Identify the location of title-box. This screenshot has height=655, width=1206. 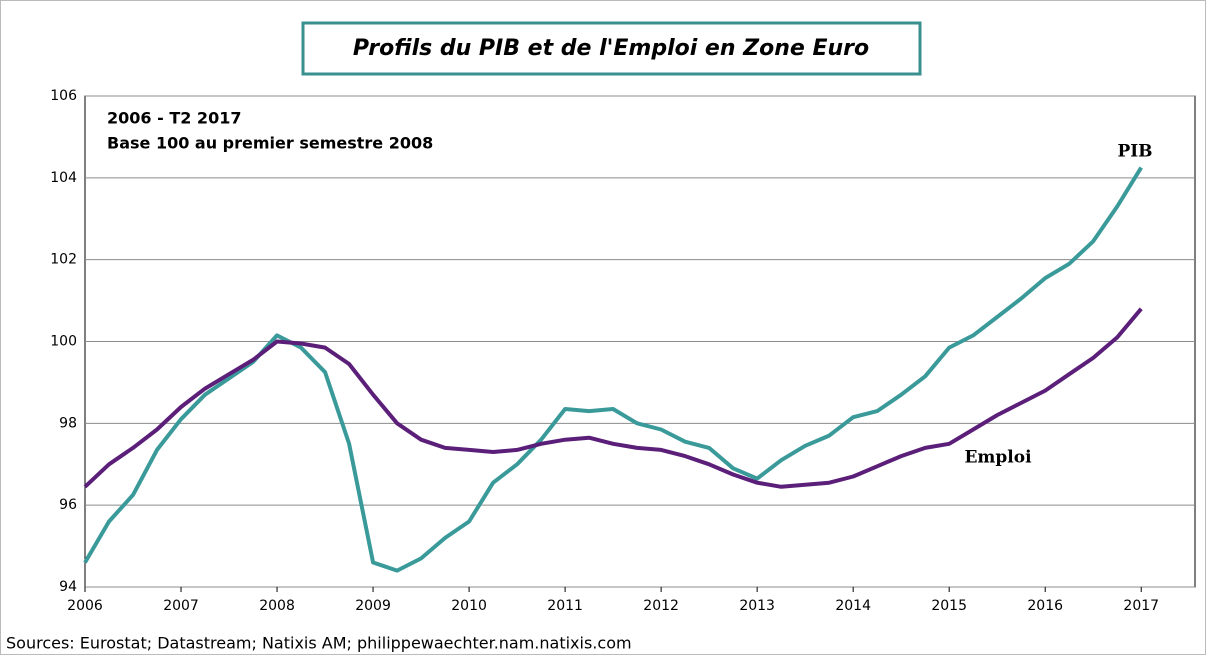
(611, 48).